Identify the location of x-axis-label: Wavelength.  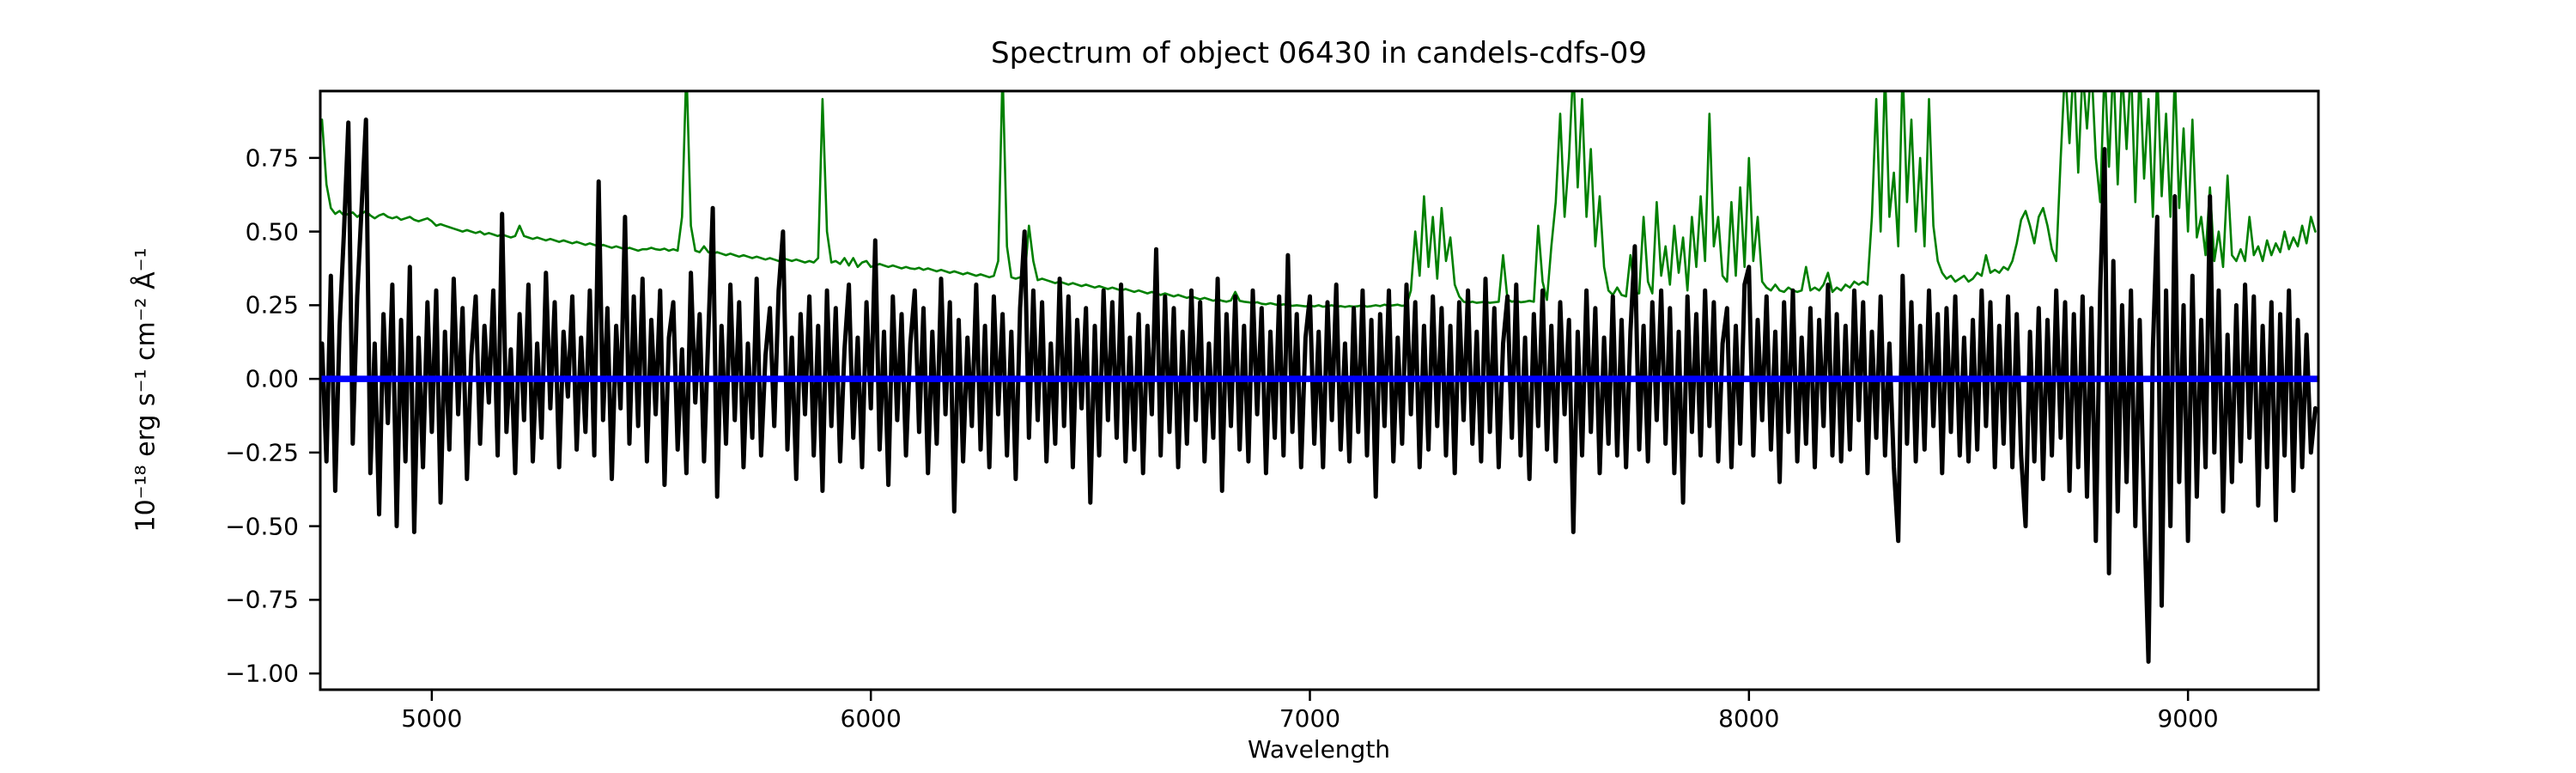
(1319, 749).